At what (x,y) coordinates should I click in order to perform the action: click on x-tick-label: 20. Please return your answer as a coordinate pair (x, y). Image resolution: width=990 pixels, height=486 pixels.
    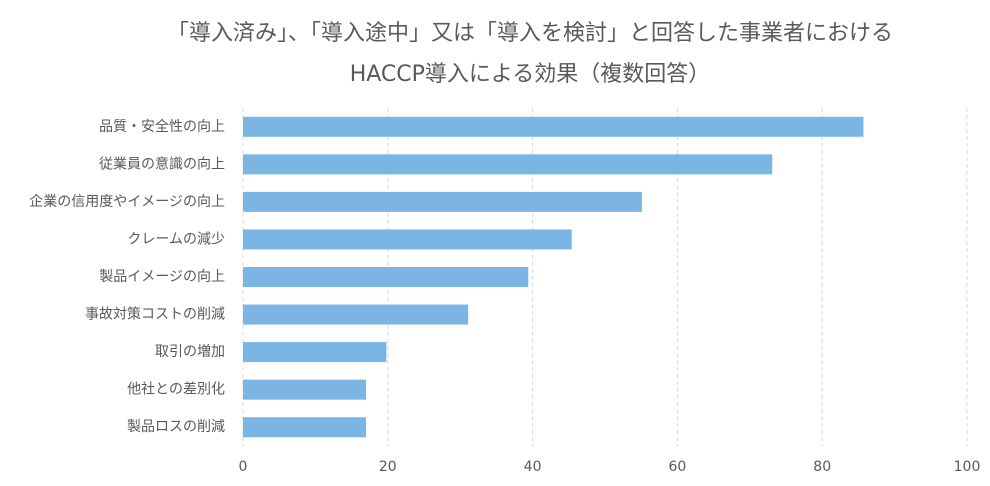
    Looking at the image, I should click on (388, 467).